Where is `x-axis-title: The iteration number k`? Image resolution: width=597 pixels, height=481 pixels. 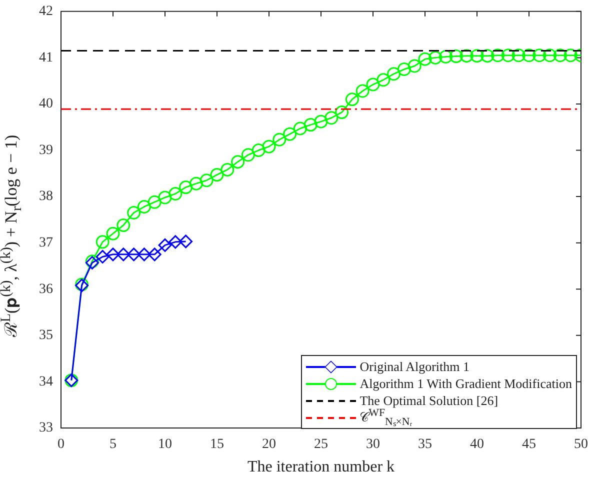
x-axis-title: The iteration number k is located at coordinates (321, 467).